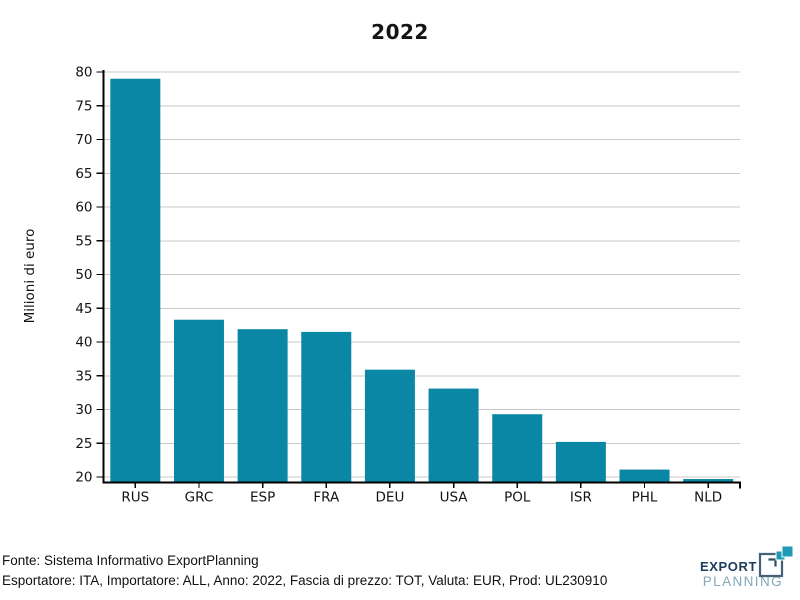  What do you see at coordinates (83, 410) in the screenshot?
I see `y-tick-label-30: 30` at bounding box center [83, 410].